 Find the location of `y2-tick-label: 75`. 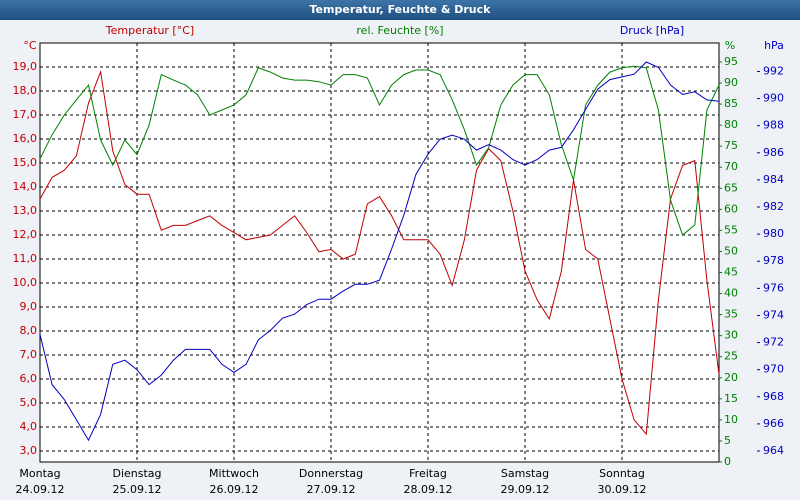

y2-tick-label: 75 is located at coordinates (731, 145).